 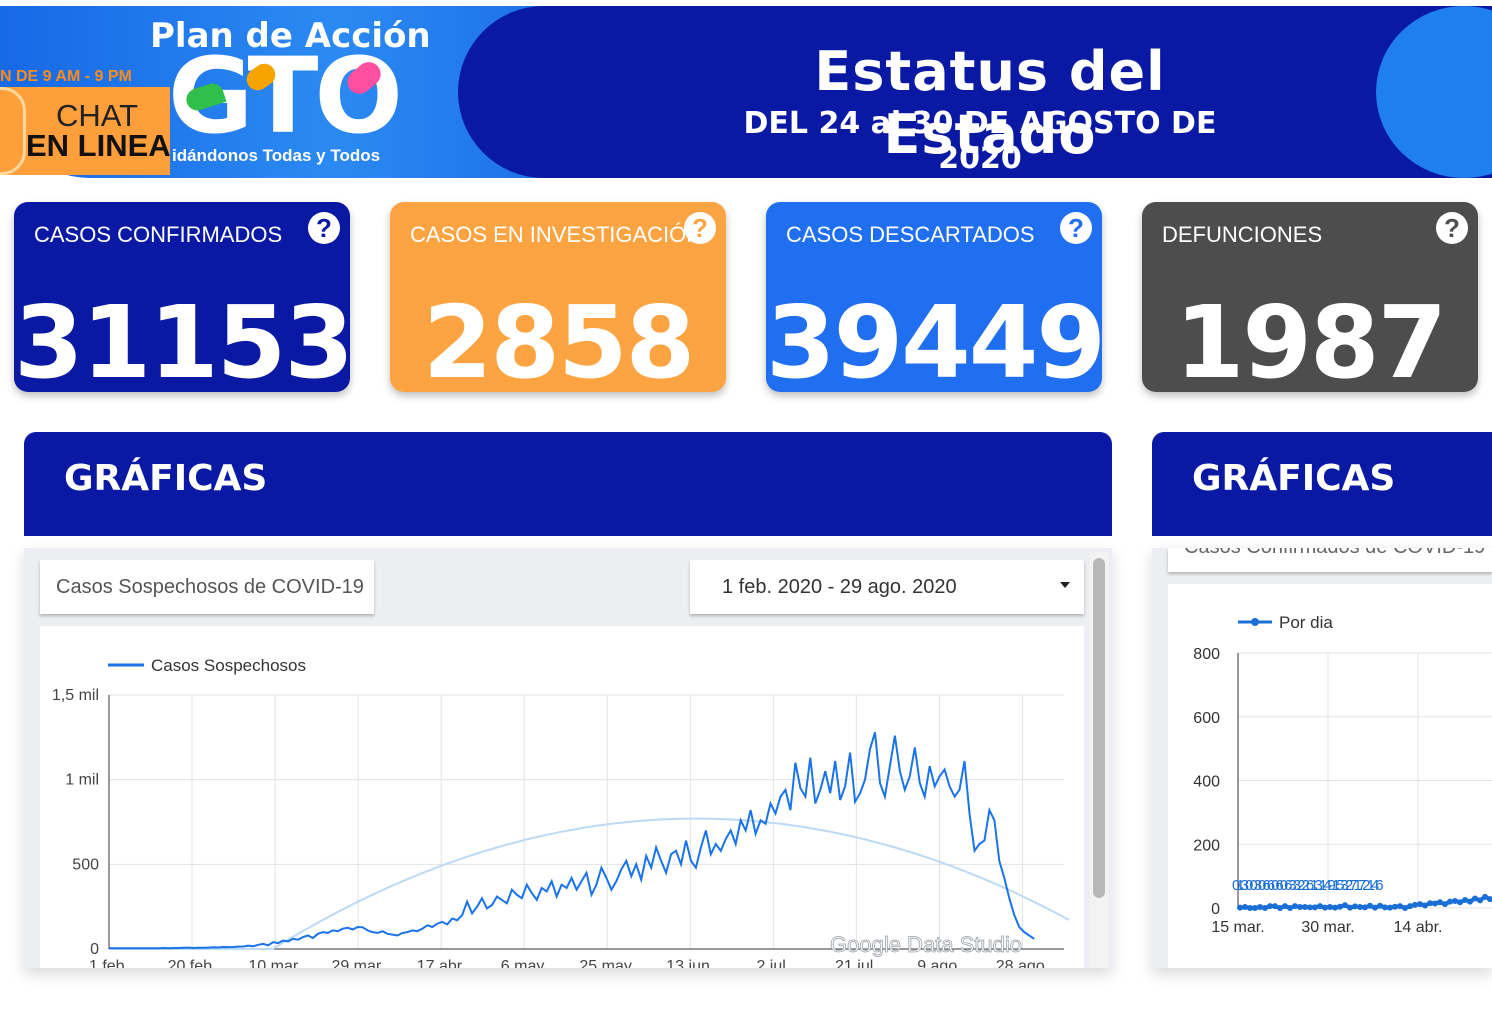 I want to click on legend-label: Por dia, so click(x=1306, y=622).